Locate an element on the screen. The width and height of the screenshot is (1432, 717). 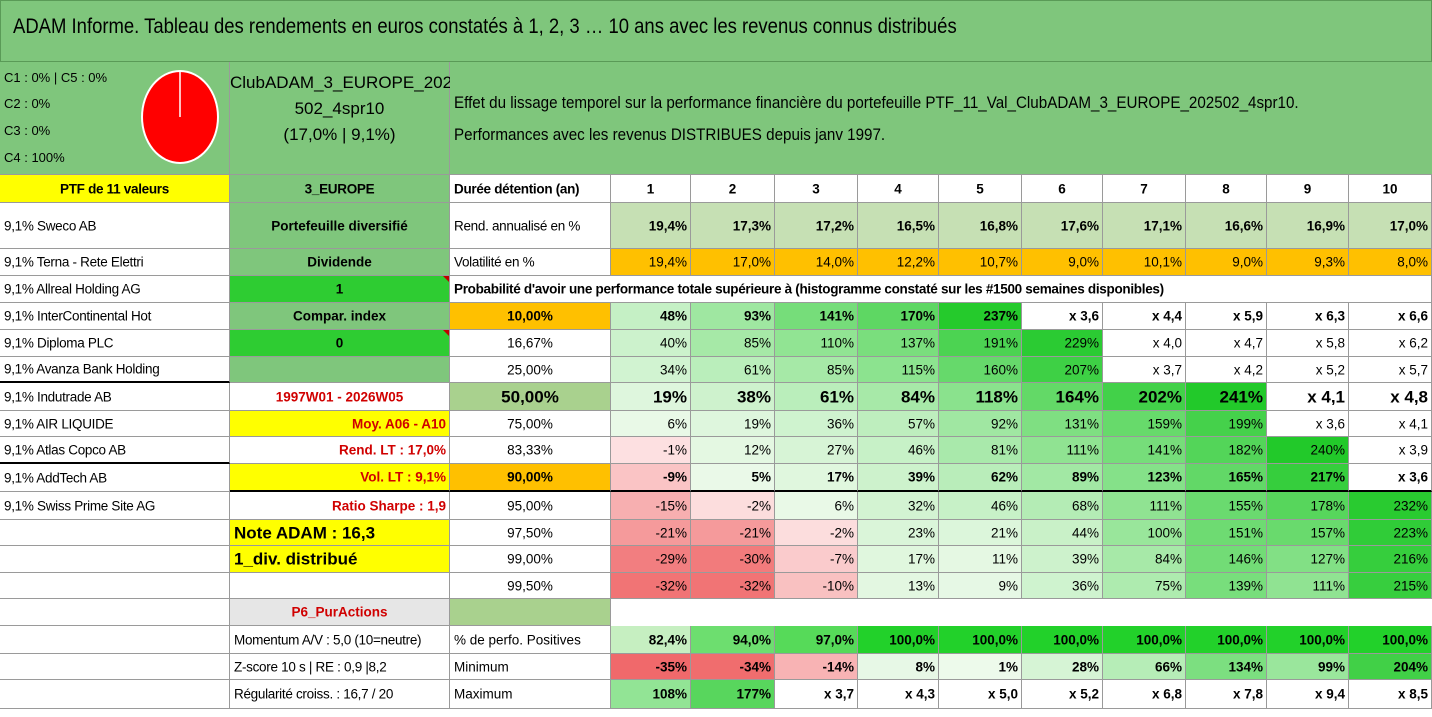
probability-value: 17% is located at coordinates (898, 559).